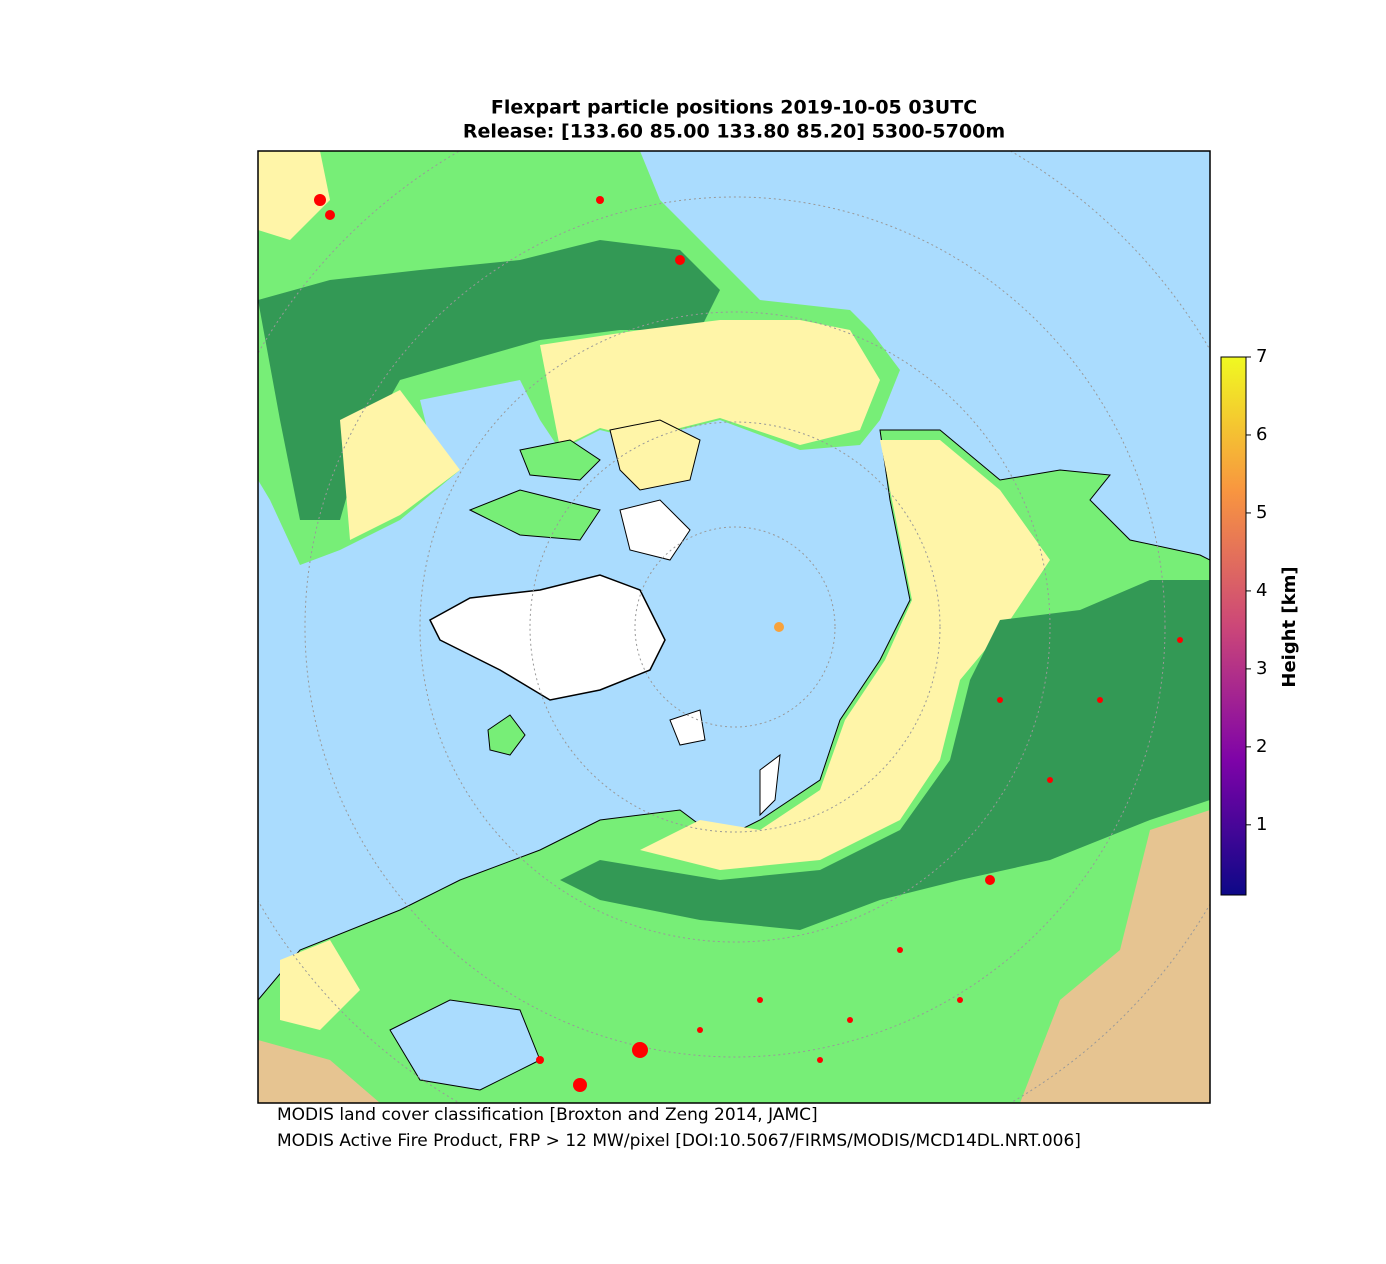 Image resolution: width=1386 pixels, height=1264 pixels. What do you see at coordinates (1289, 626) in the screenshot?
I see `colorbar-label: Height [km]` at bounding box center [1289, 626].